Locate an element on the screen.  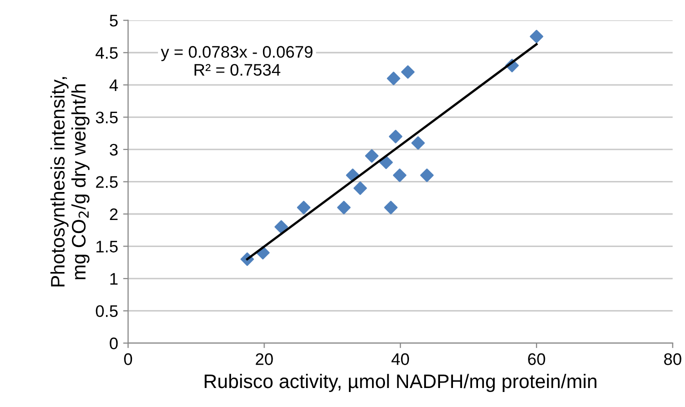
x-tick-label: 20 is located at coordinates (264, 359).